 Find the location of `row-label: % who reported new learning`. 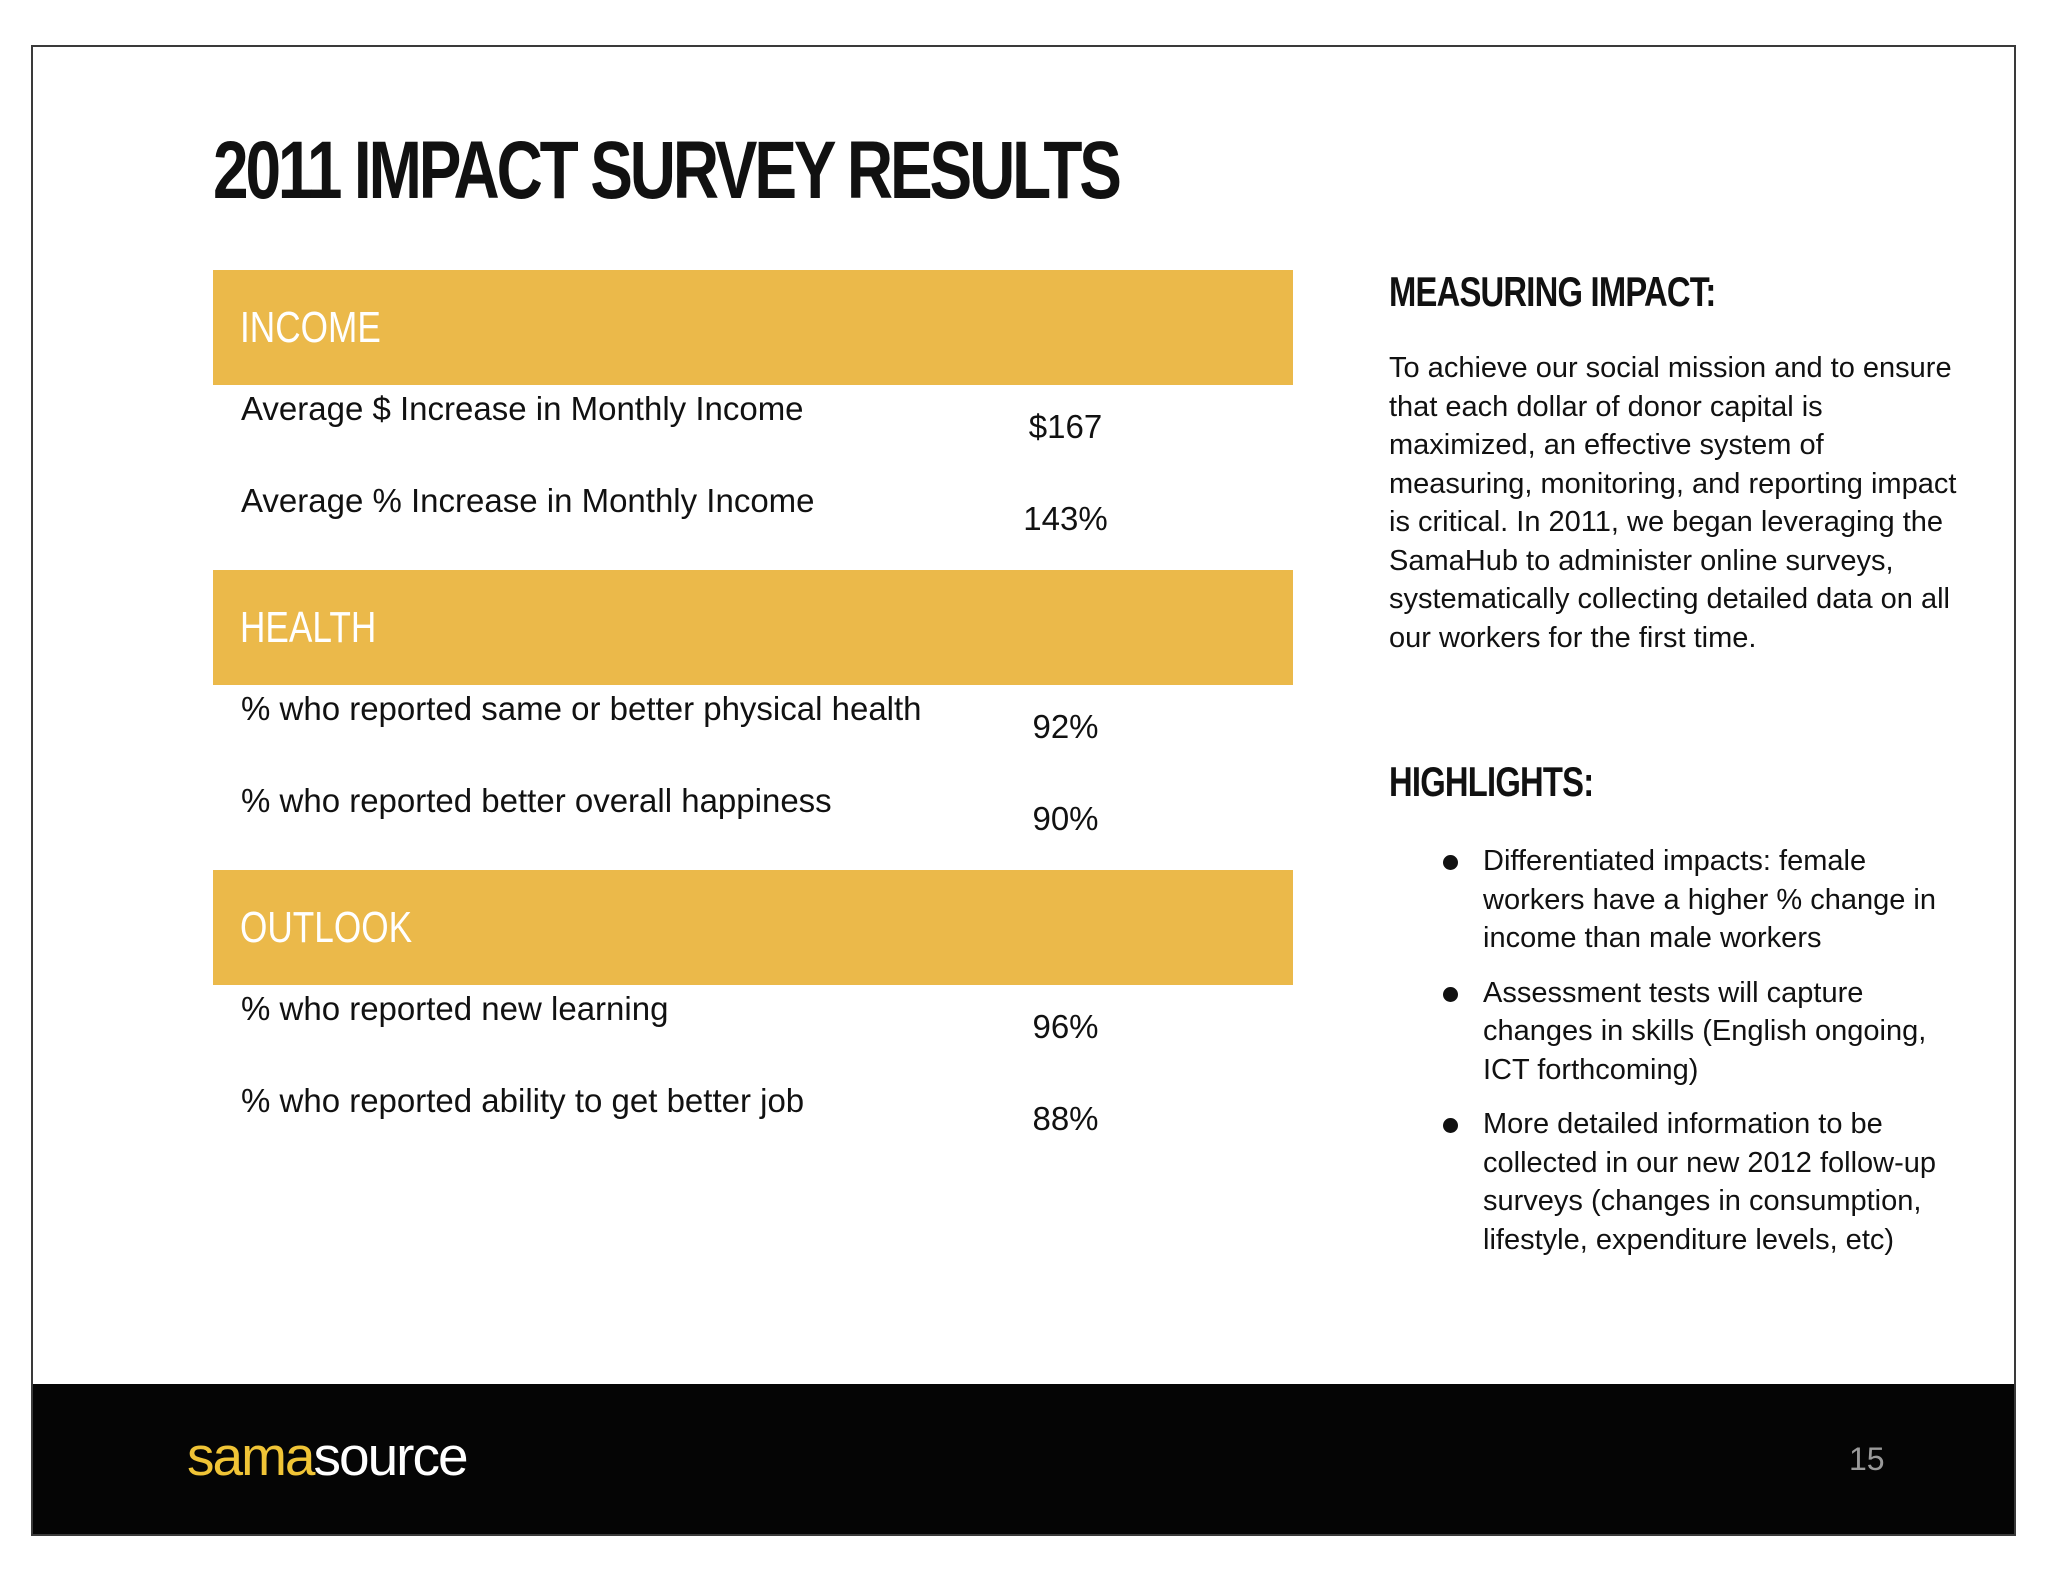

row-label: % who reported new learning is located at coordinates (455, 1008).